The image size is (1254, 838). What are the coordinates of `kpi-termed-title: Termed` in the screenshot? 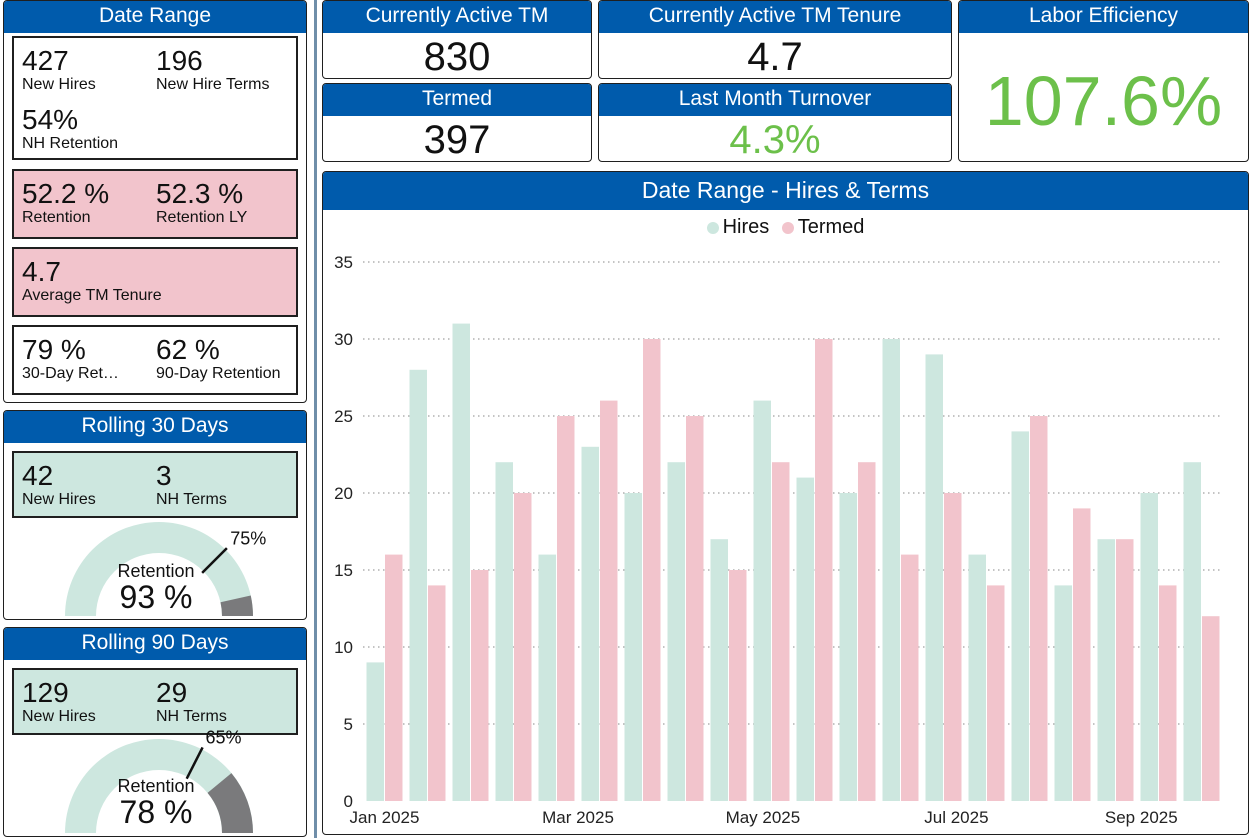 It's located at (457, 100).